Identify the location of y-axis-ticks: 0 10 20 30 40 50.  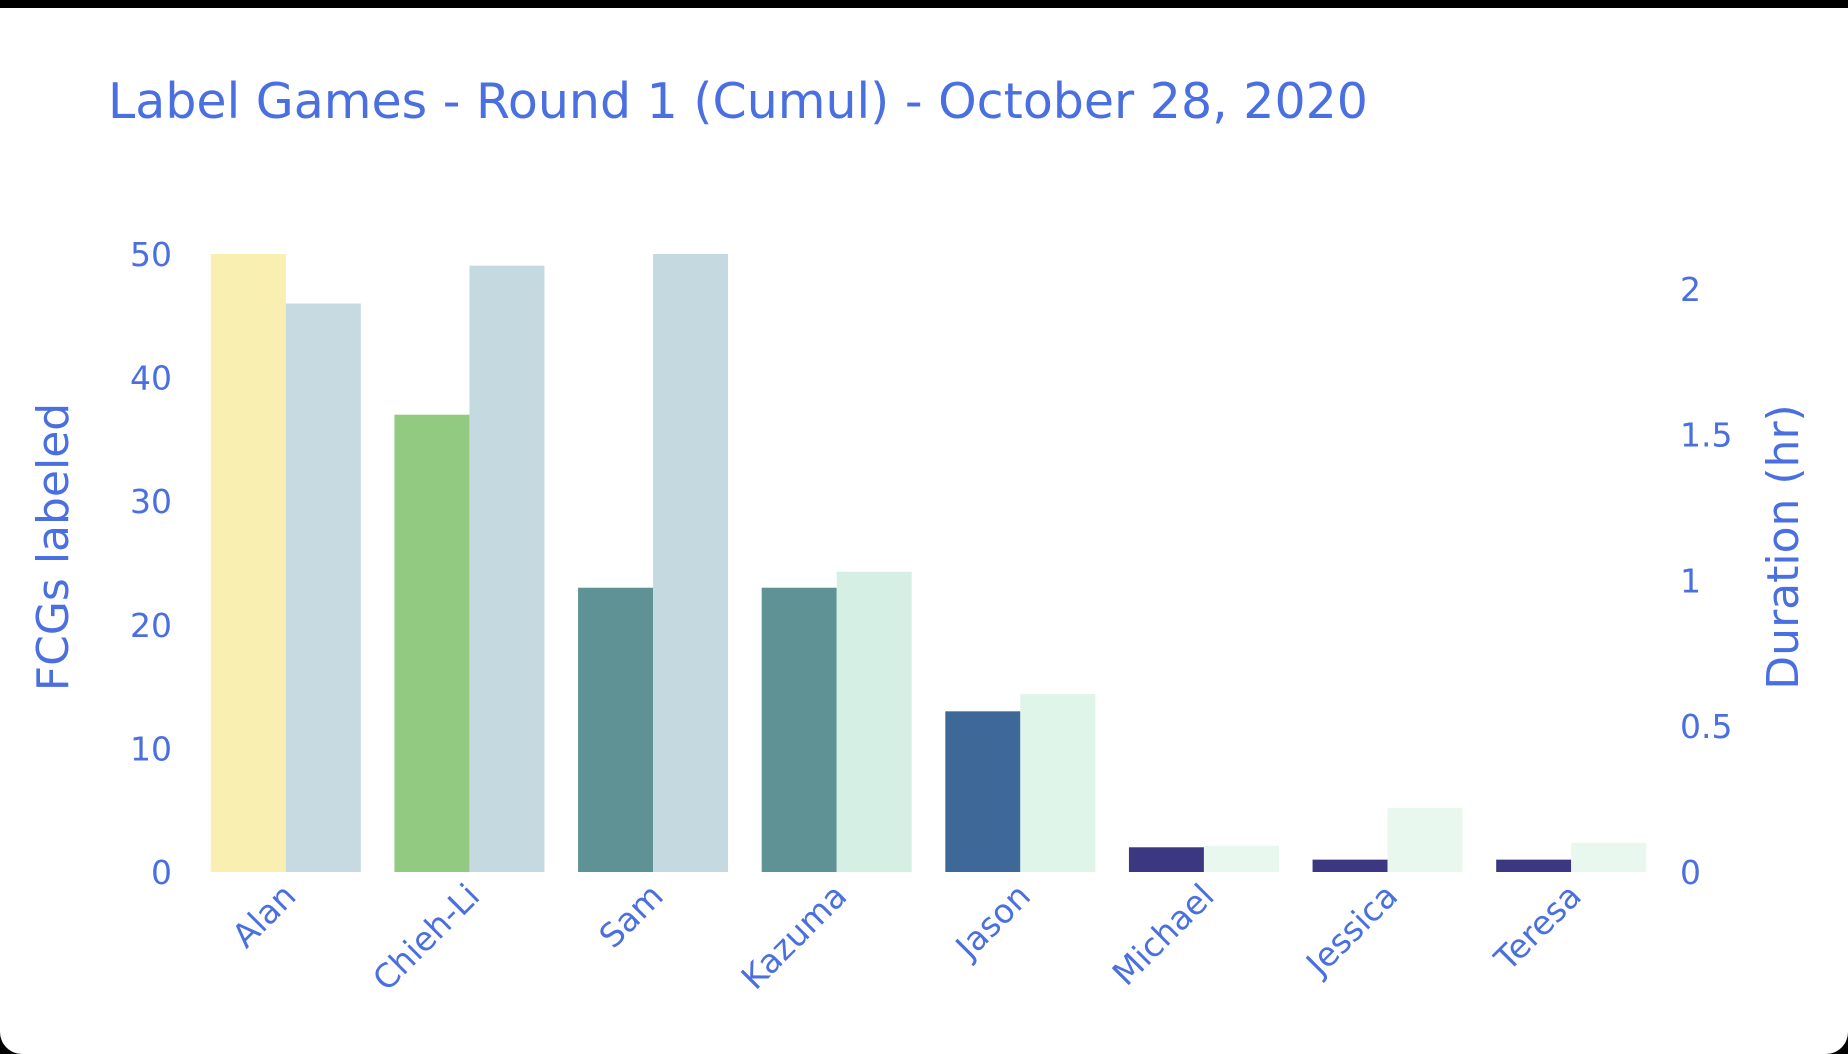
(151, 563).